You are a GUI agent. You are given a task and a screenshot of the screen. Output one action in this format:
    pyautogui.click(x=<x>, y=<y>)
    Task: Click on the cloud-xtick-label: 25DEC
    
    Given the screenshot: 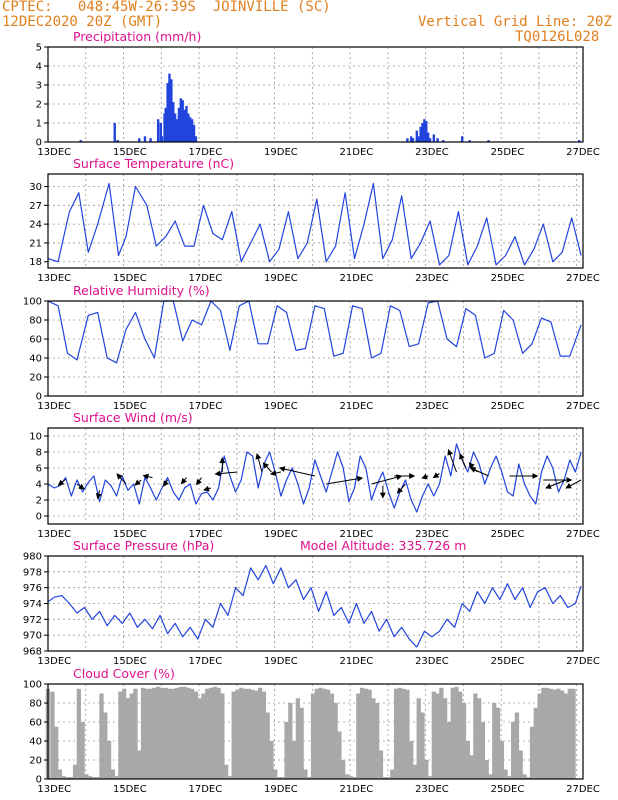 What is the action you would take?
    pyautogui.click(x=508, y=789)
    